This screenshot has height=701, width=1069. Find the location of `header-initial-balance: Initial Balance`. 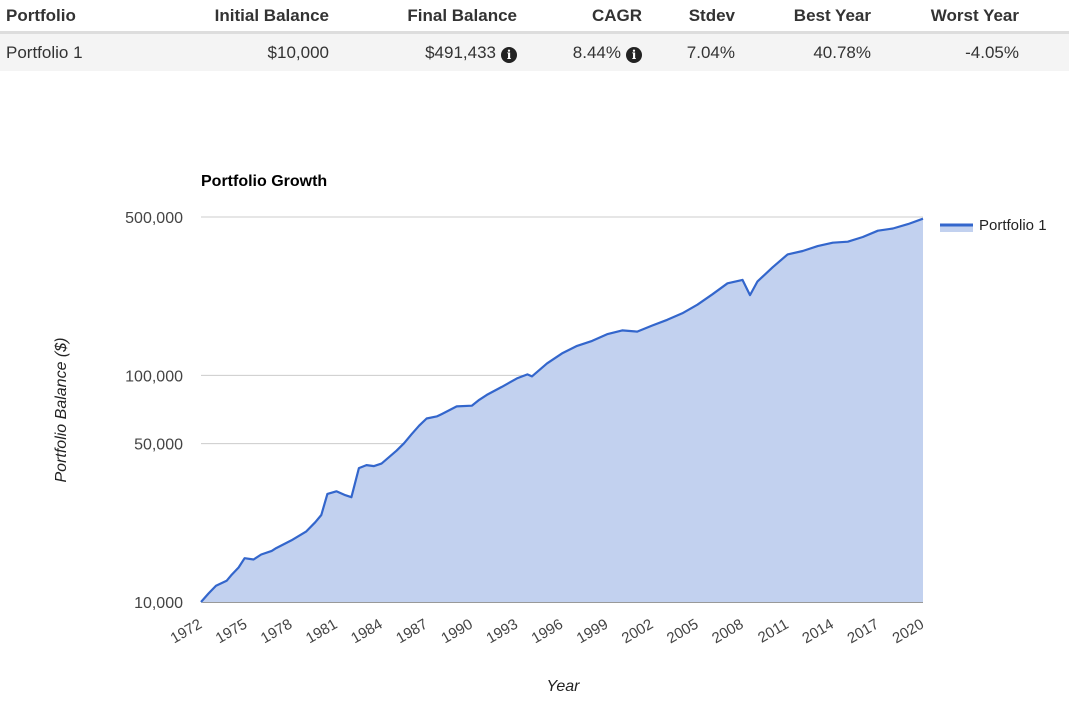

header-initial-balance: Initial Balance is located at coordinates (242, 17).